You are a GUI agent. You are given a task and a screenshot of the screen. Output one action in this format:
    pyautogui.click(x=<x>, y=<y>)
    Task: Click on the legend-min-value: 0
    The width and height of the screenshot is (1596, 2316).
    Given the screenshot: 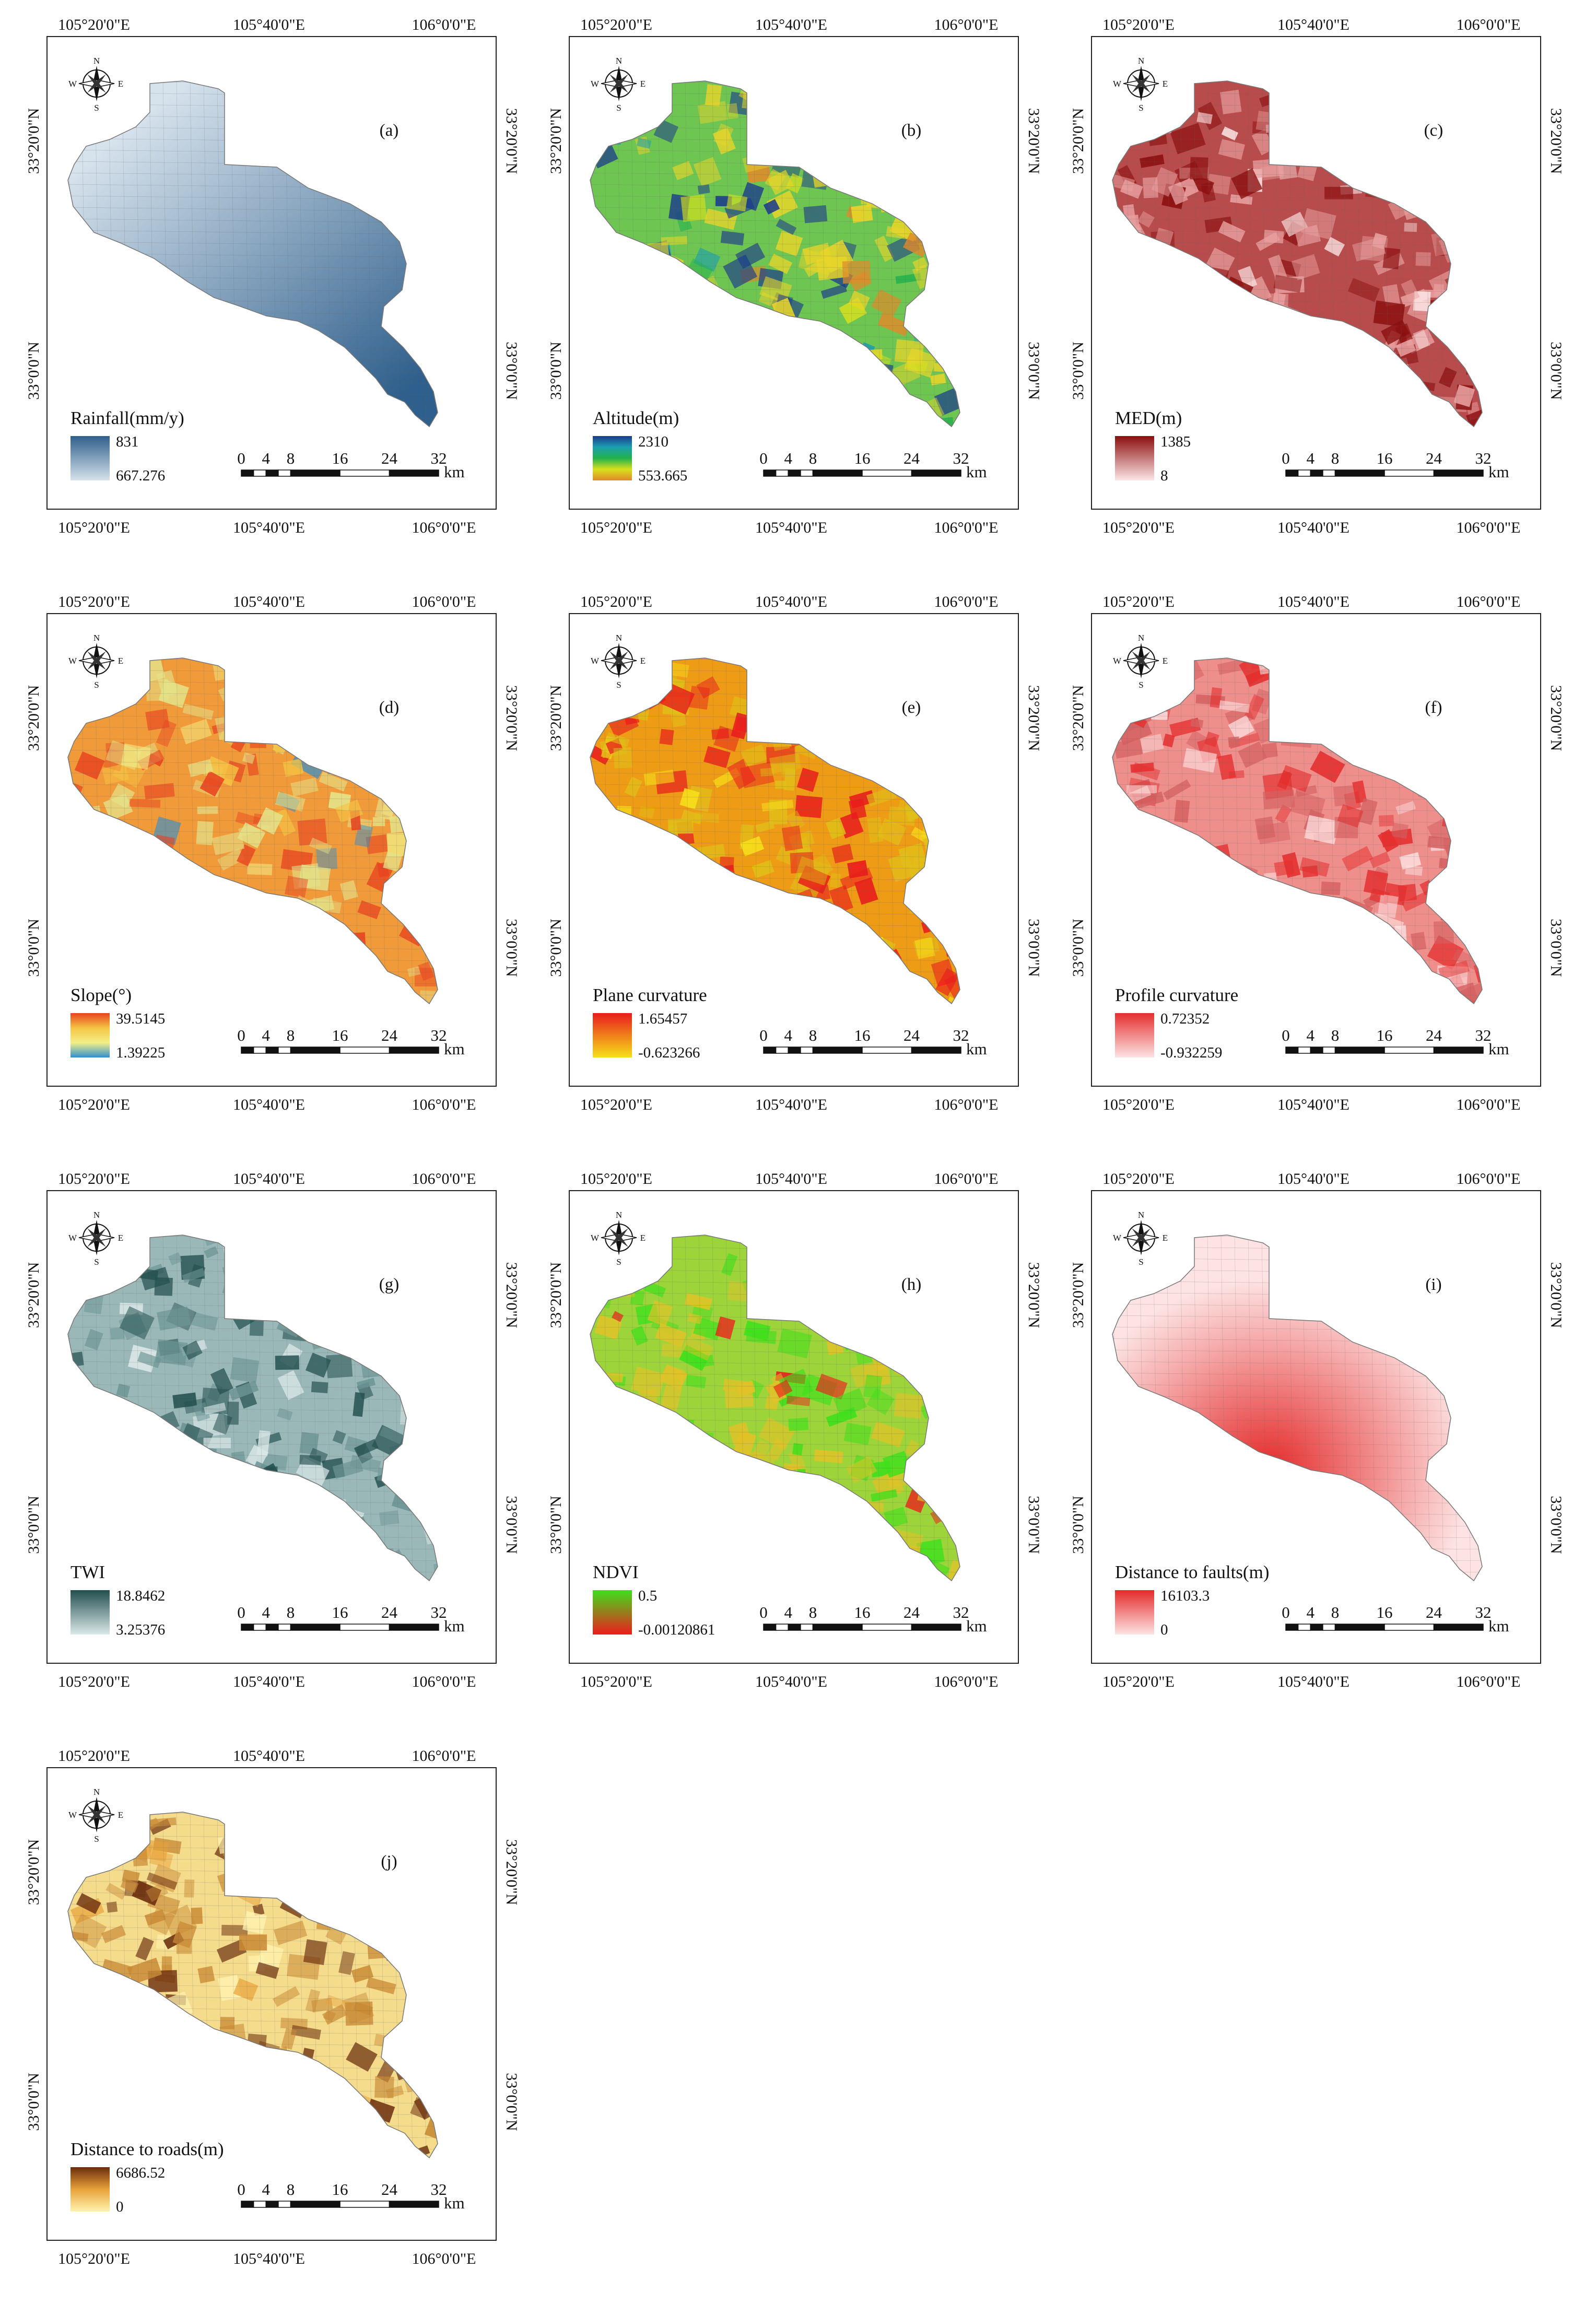 What is the action you would take?
    pyautogui.click(x=120, y=2207)
    